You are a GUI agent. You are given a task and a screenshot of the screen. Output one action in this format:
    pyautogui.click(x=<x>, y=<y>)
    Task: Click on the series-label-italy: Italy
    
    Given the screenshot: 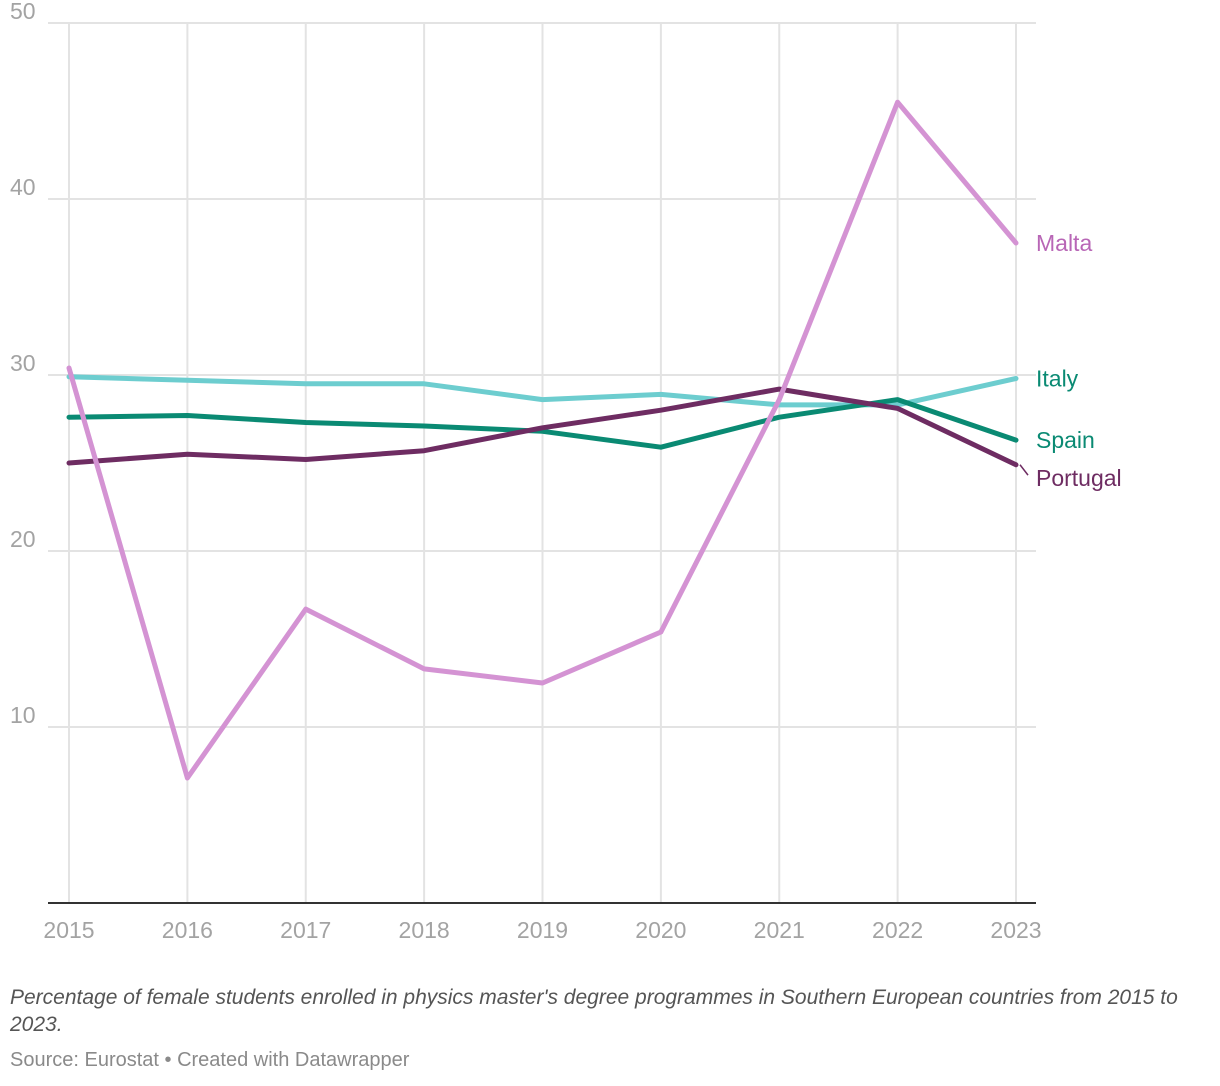 What is the action you would take?
    pyautogui.click(x=1057, y=379)
    